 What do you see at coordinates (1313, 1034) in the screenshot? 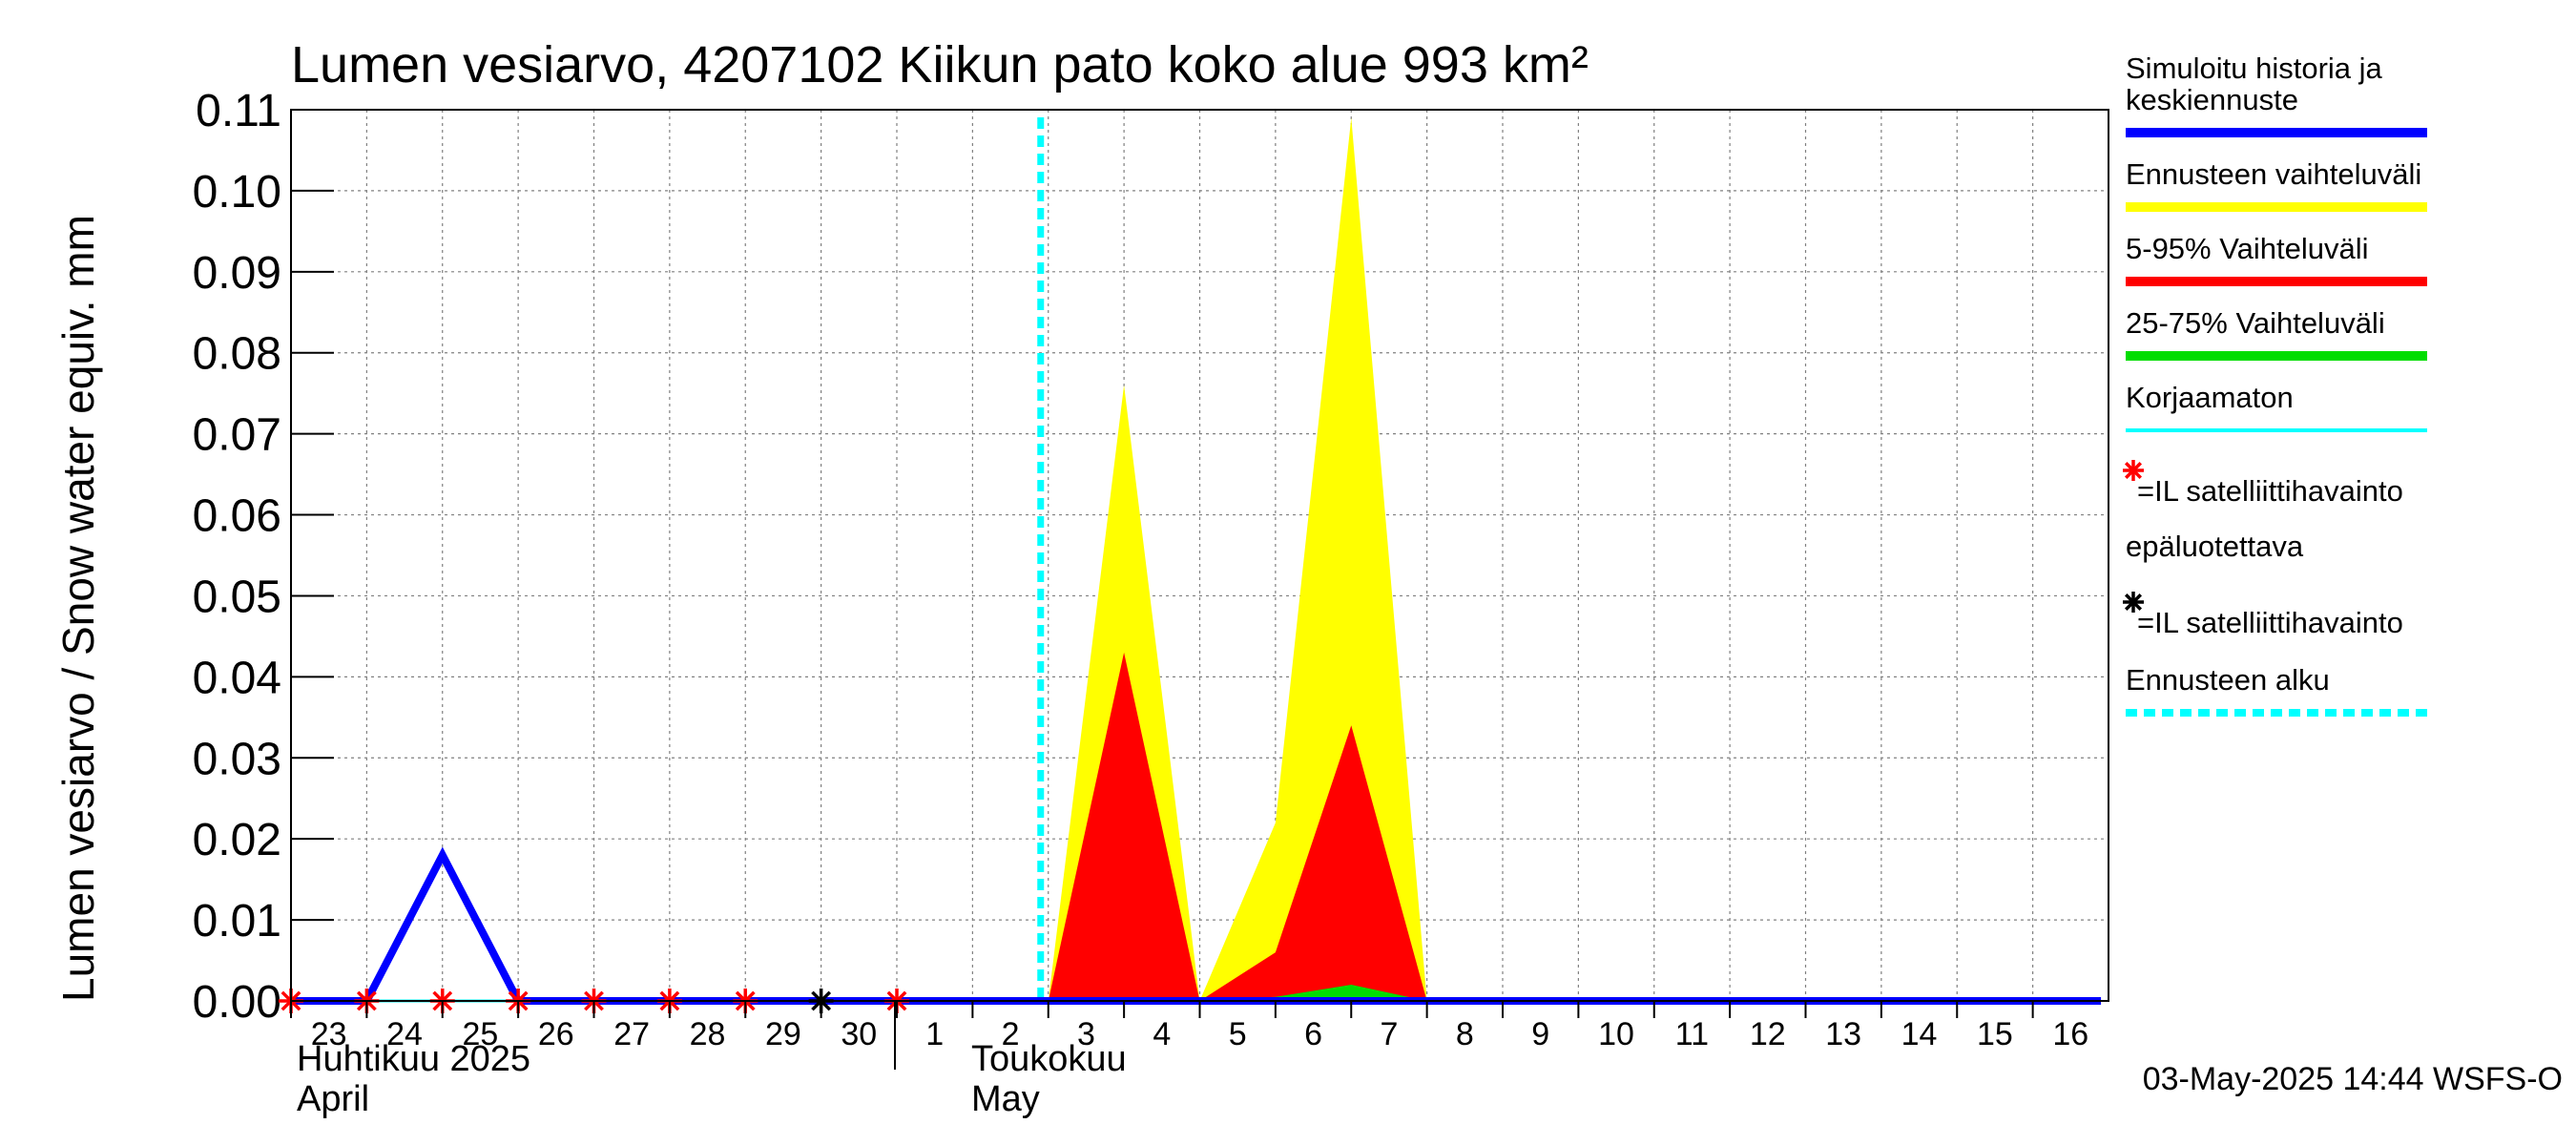
I see `x-tick-label: 6` at bounding box center [1313, 1034].